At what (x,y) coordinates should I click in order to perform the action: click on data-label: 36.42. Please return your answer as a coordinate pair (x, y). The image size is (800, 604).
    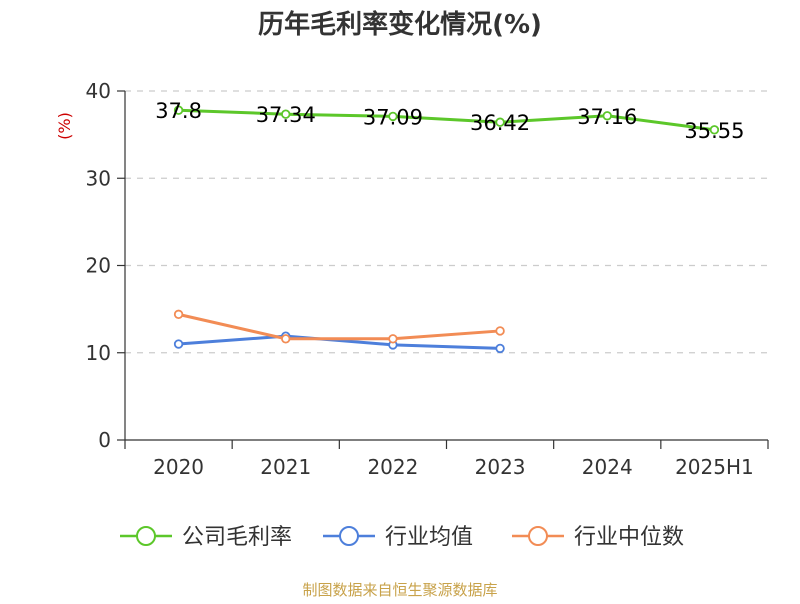
    Looking at the image, I should click on (500, 123).